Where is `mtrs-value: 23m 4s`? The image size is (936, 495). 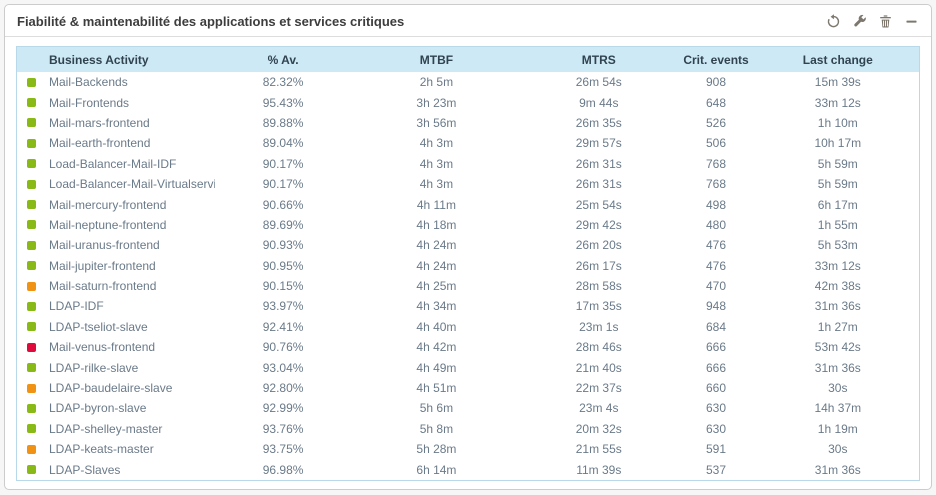
mtrs-value: 23m 4s is located at coordinates (599, 408).